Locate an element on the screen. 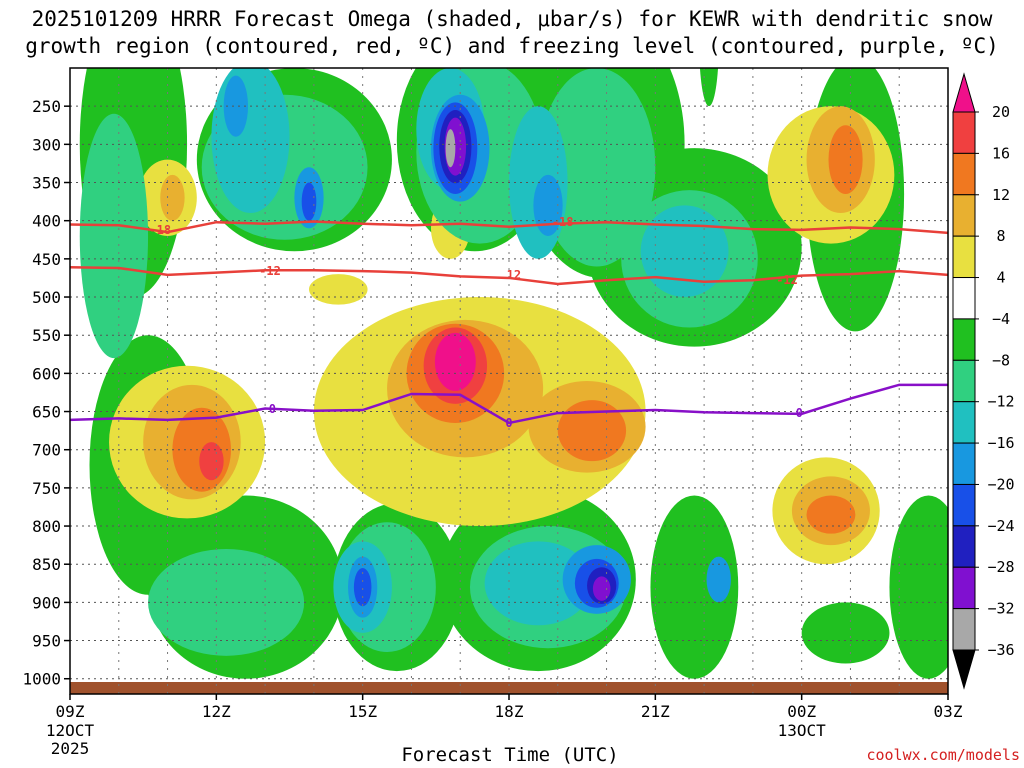  y-tick-label: 650 is located at coordinates (46, 412).